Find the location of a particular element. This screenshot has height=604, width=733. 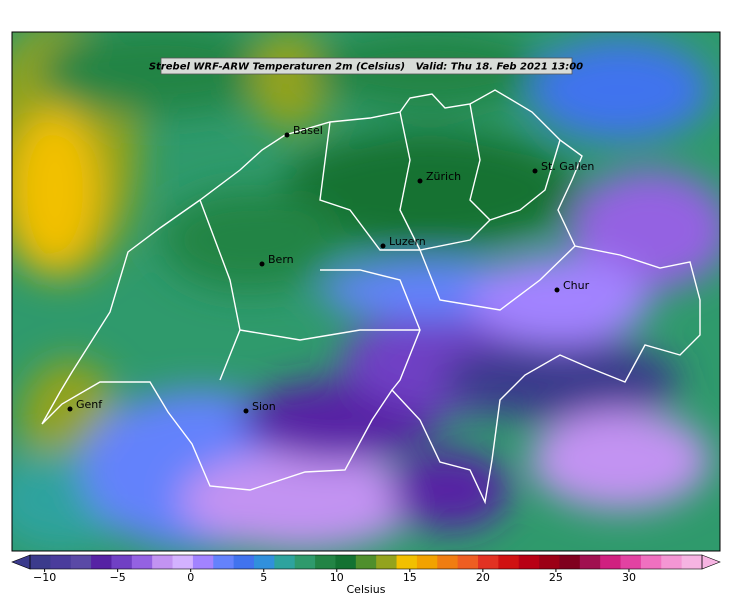

city-label: Chur is located at coordinates (576, 285).